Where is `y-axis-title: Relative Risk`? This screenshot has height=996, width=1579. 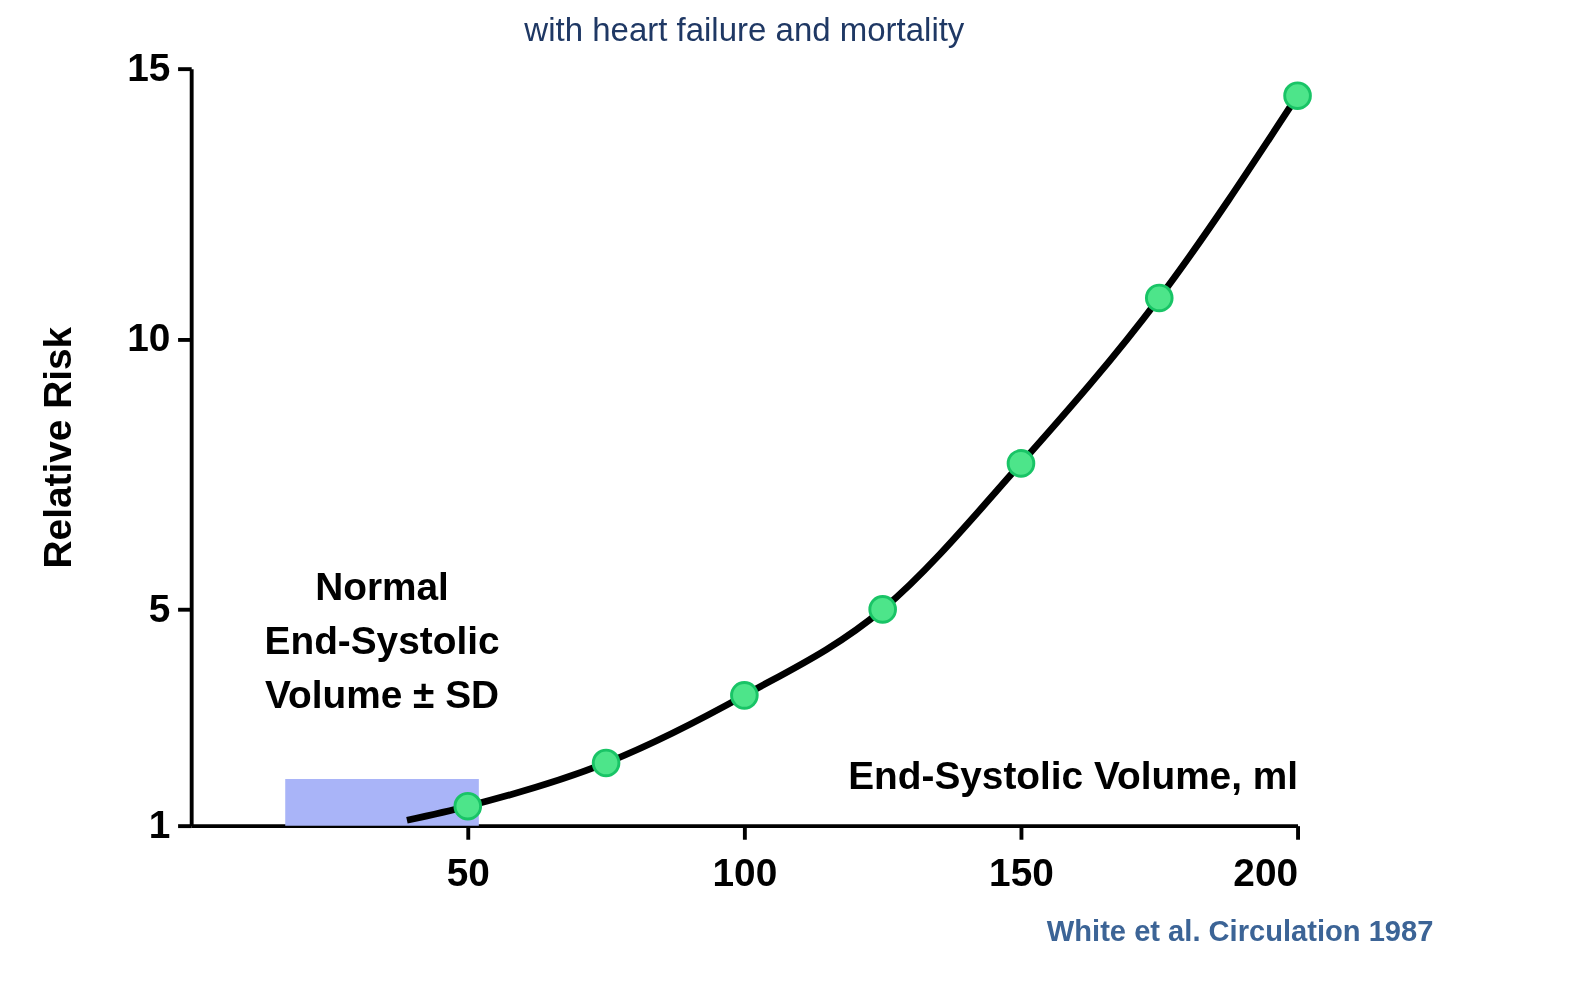 y-axis-title: Relative Risk is located at coordinates (57, 447).